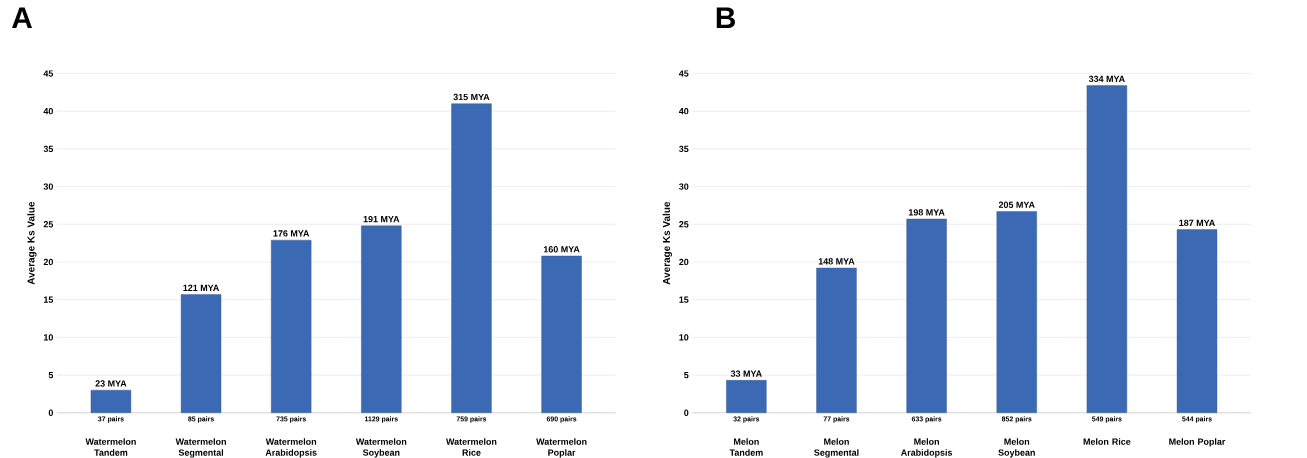  Describe the element at coordinates (471, 447) in the screenshot. I see `x-tick-label: Watermelon Rice` at that location.